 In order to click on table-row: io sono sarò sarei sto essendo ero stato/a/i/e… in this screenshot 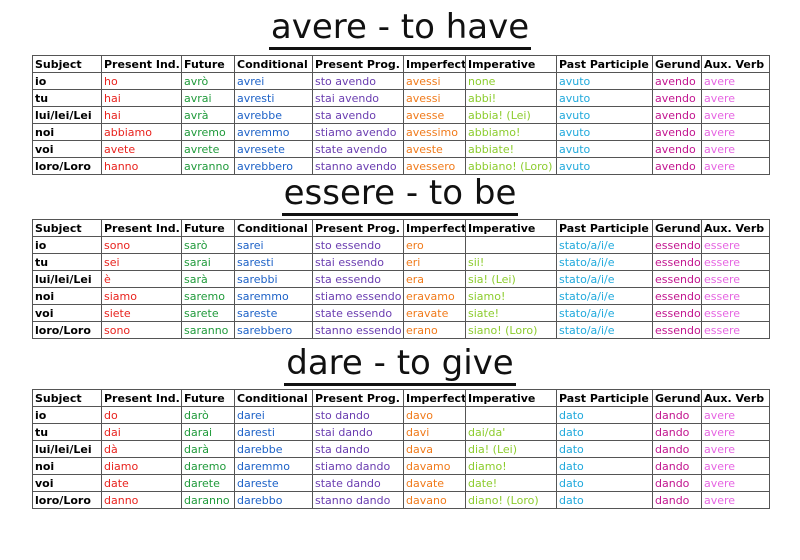, I will do `click(401, 245)`.